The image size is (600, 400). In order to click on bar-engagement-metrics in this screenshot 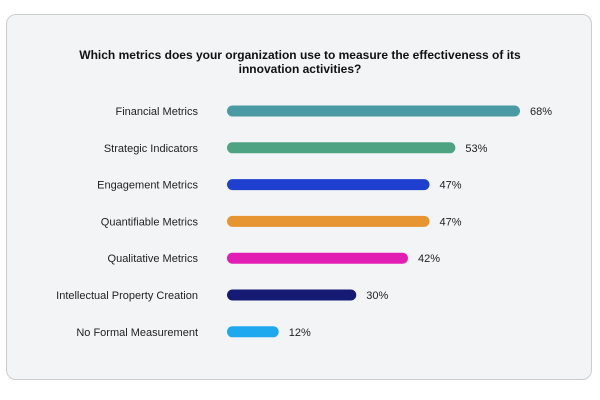, I will do `click(328, 185)`.